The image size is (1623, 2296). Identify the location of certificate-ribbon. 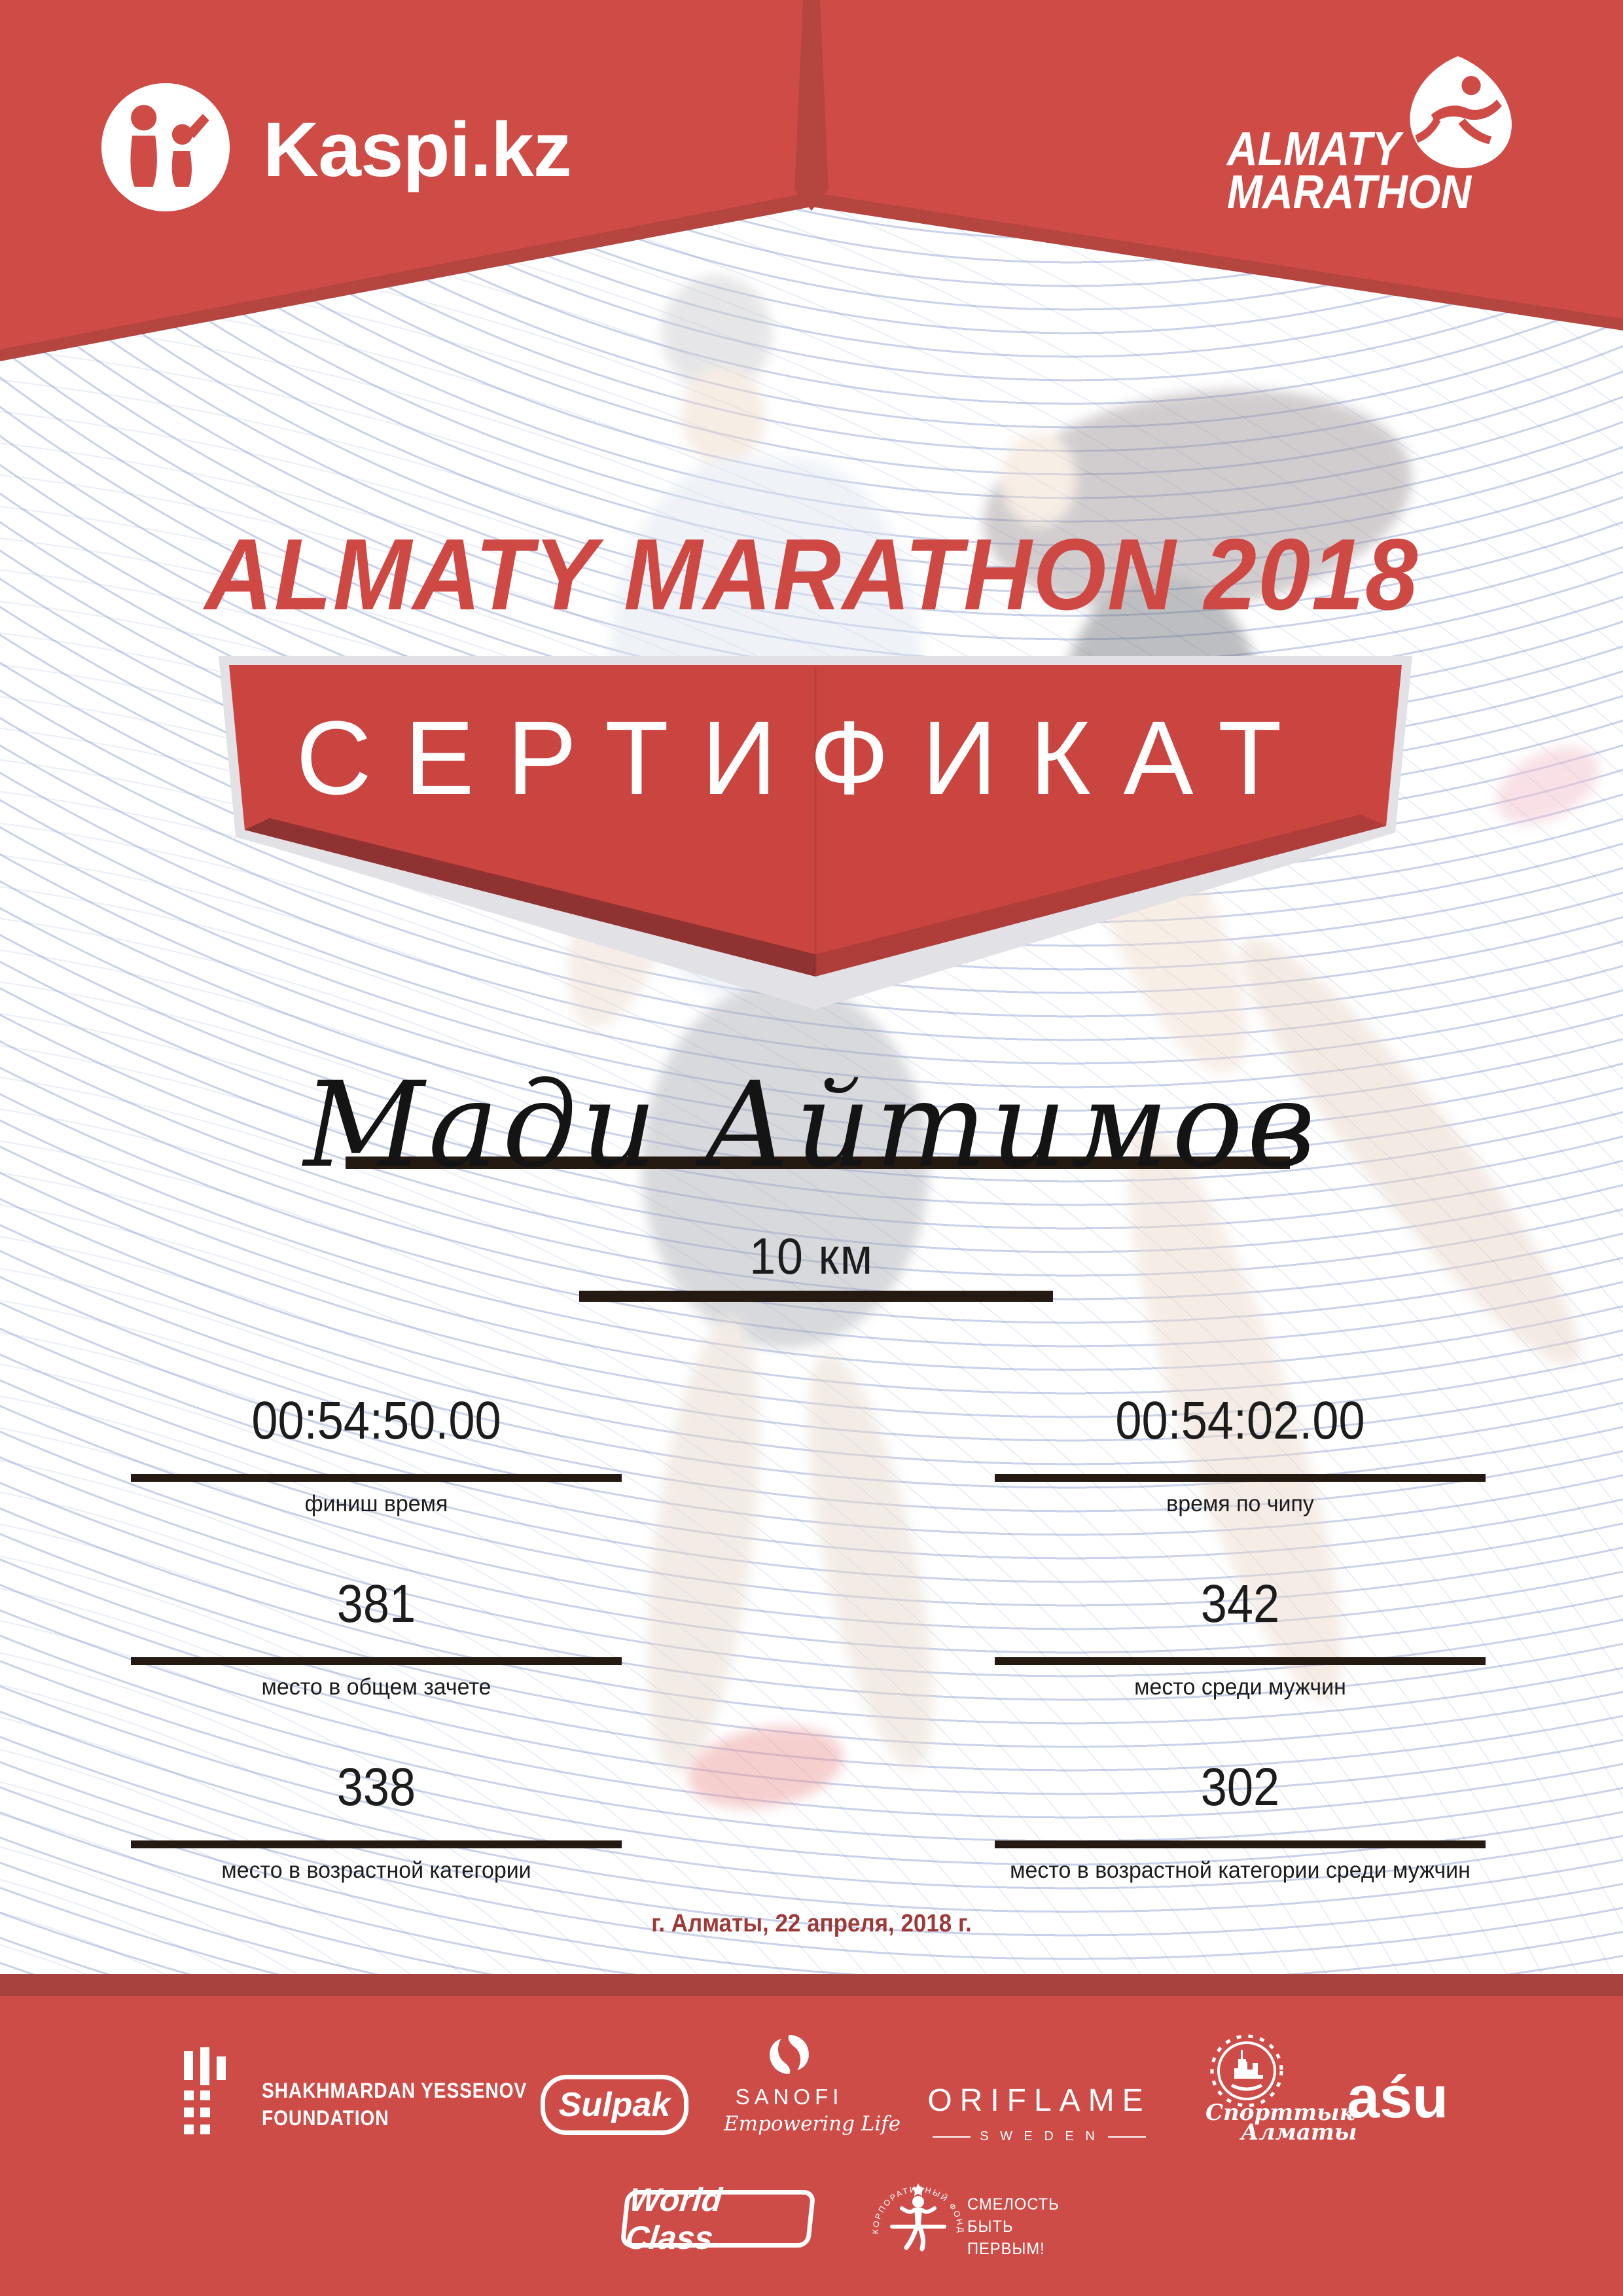
(815, 832).